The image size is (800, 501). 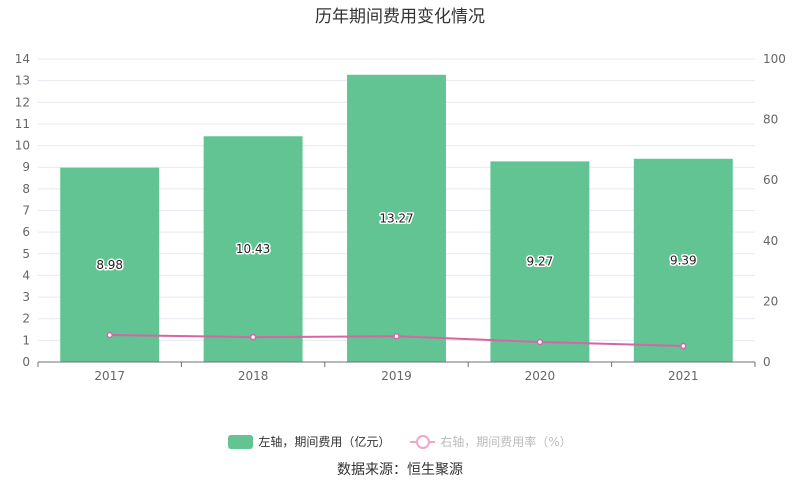 I want to click on legend-label-line: 右轴，期间费用率（%）, so click(x=506, y=442).